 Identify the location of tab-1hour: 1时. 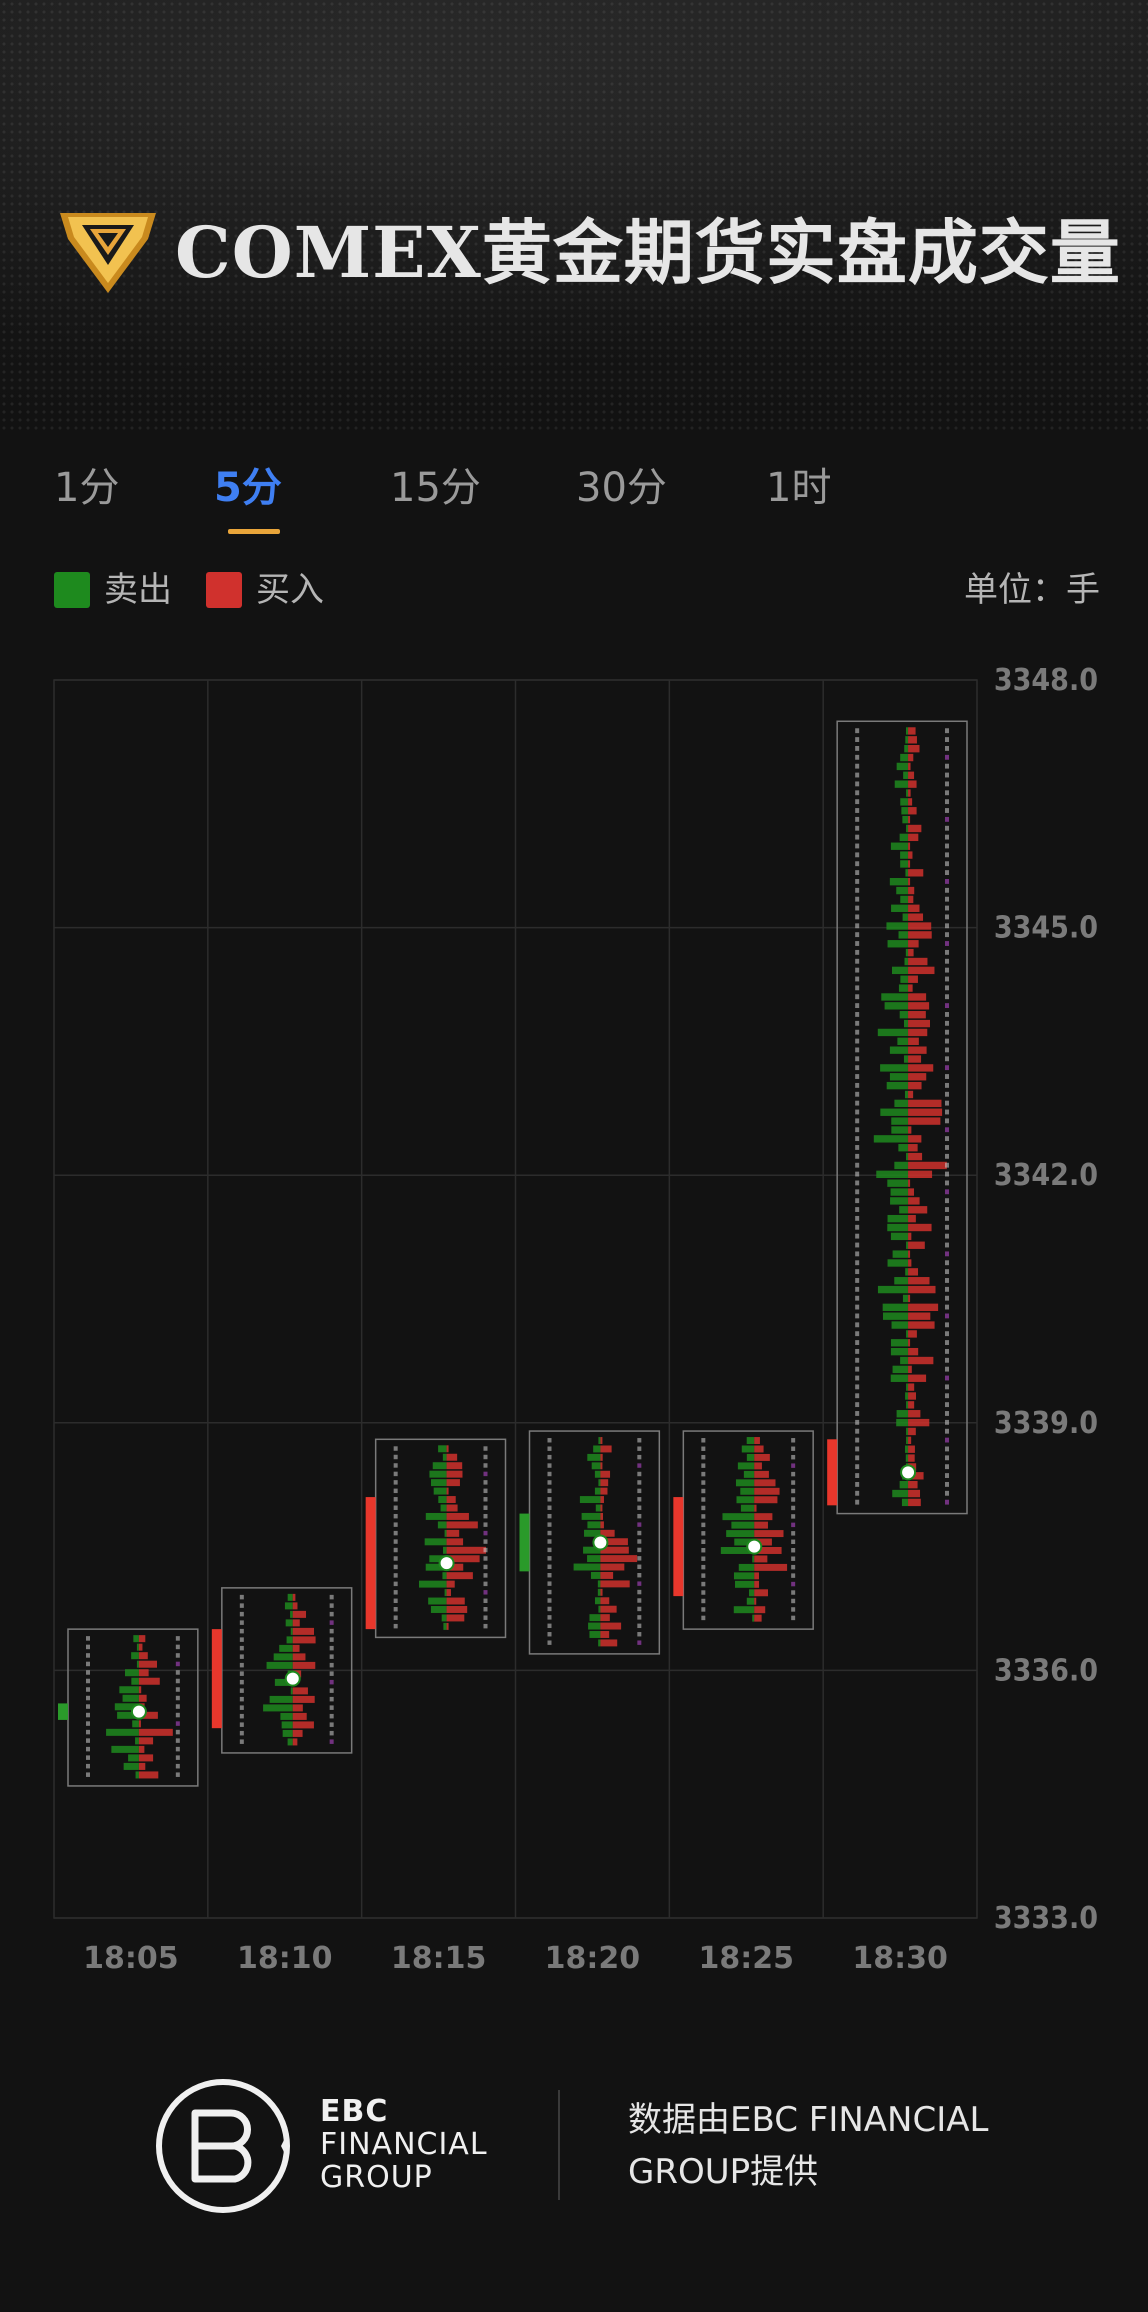
(799, 488).